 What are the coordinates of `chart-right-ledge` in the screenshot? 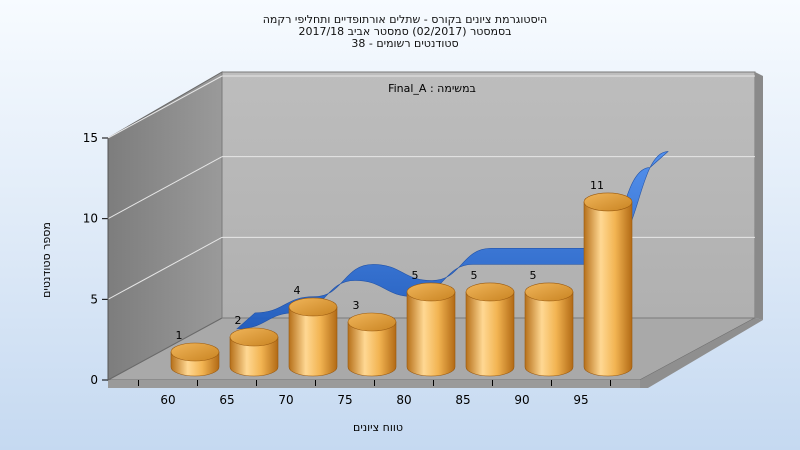 It's located at (759, 196).